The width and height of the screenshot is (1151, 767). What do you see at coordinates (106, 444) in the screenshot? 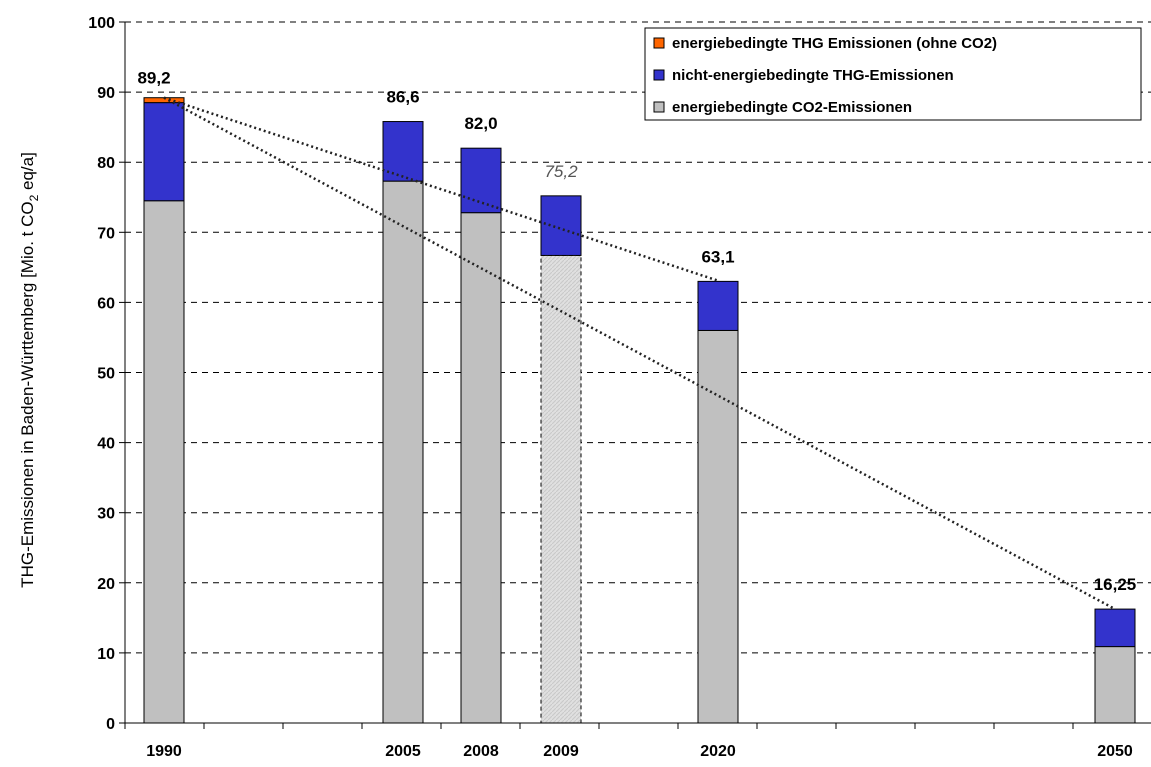
I see `y-tick-label-40: 40` at bounding box center [106, 444].